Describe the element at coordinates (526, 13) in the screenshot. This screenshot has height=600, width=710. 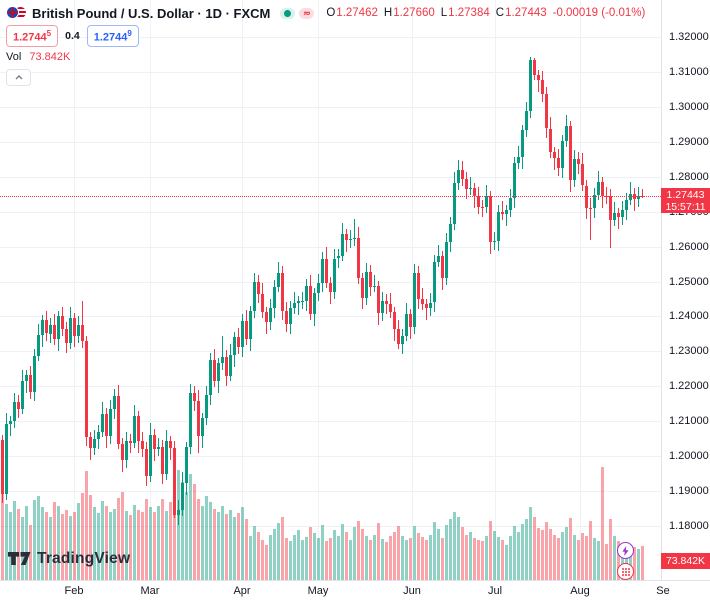
I see `close-value: 1.27443` at that location.